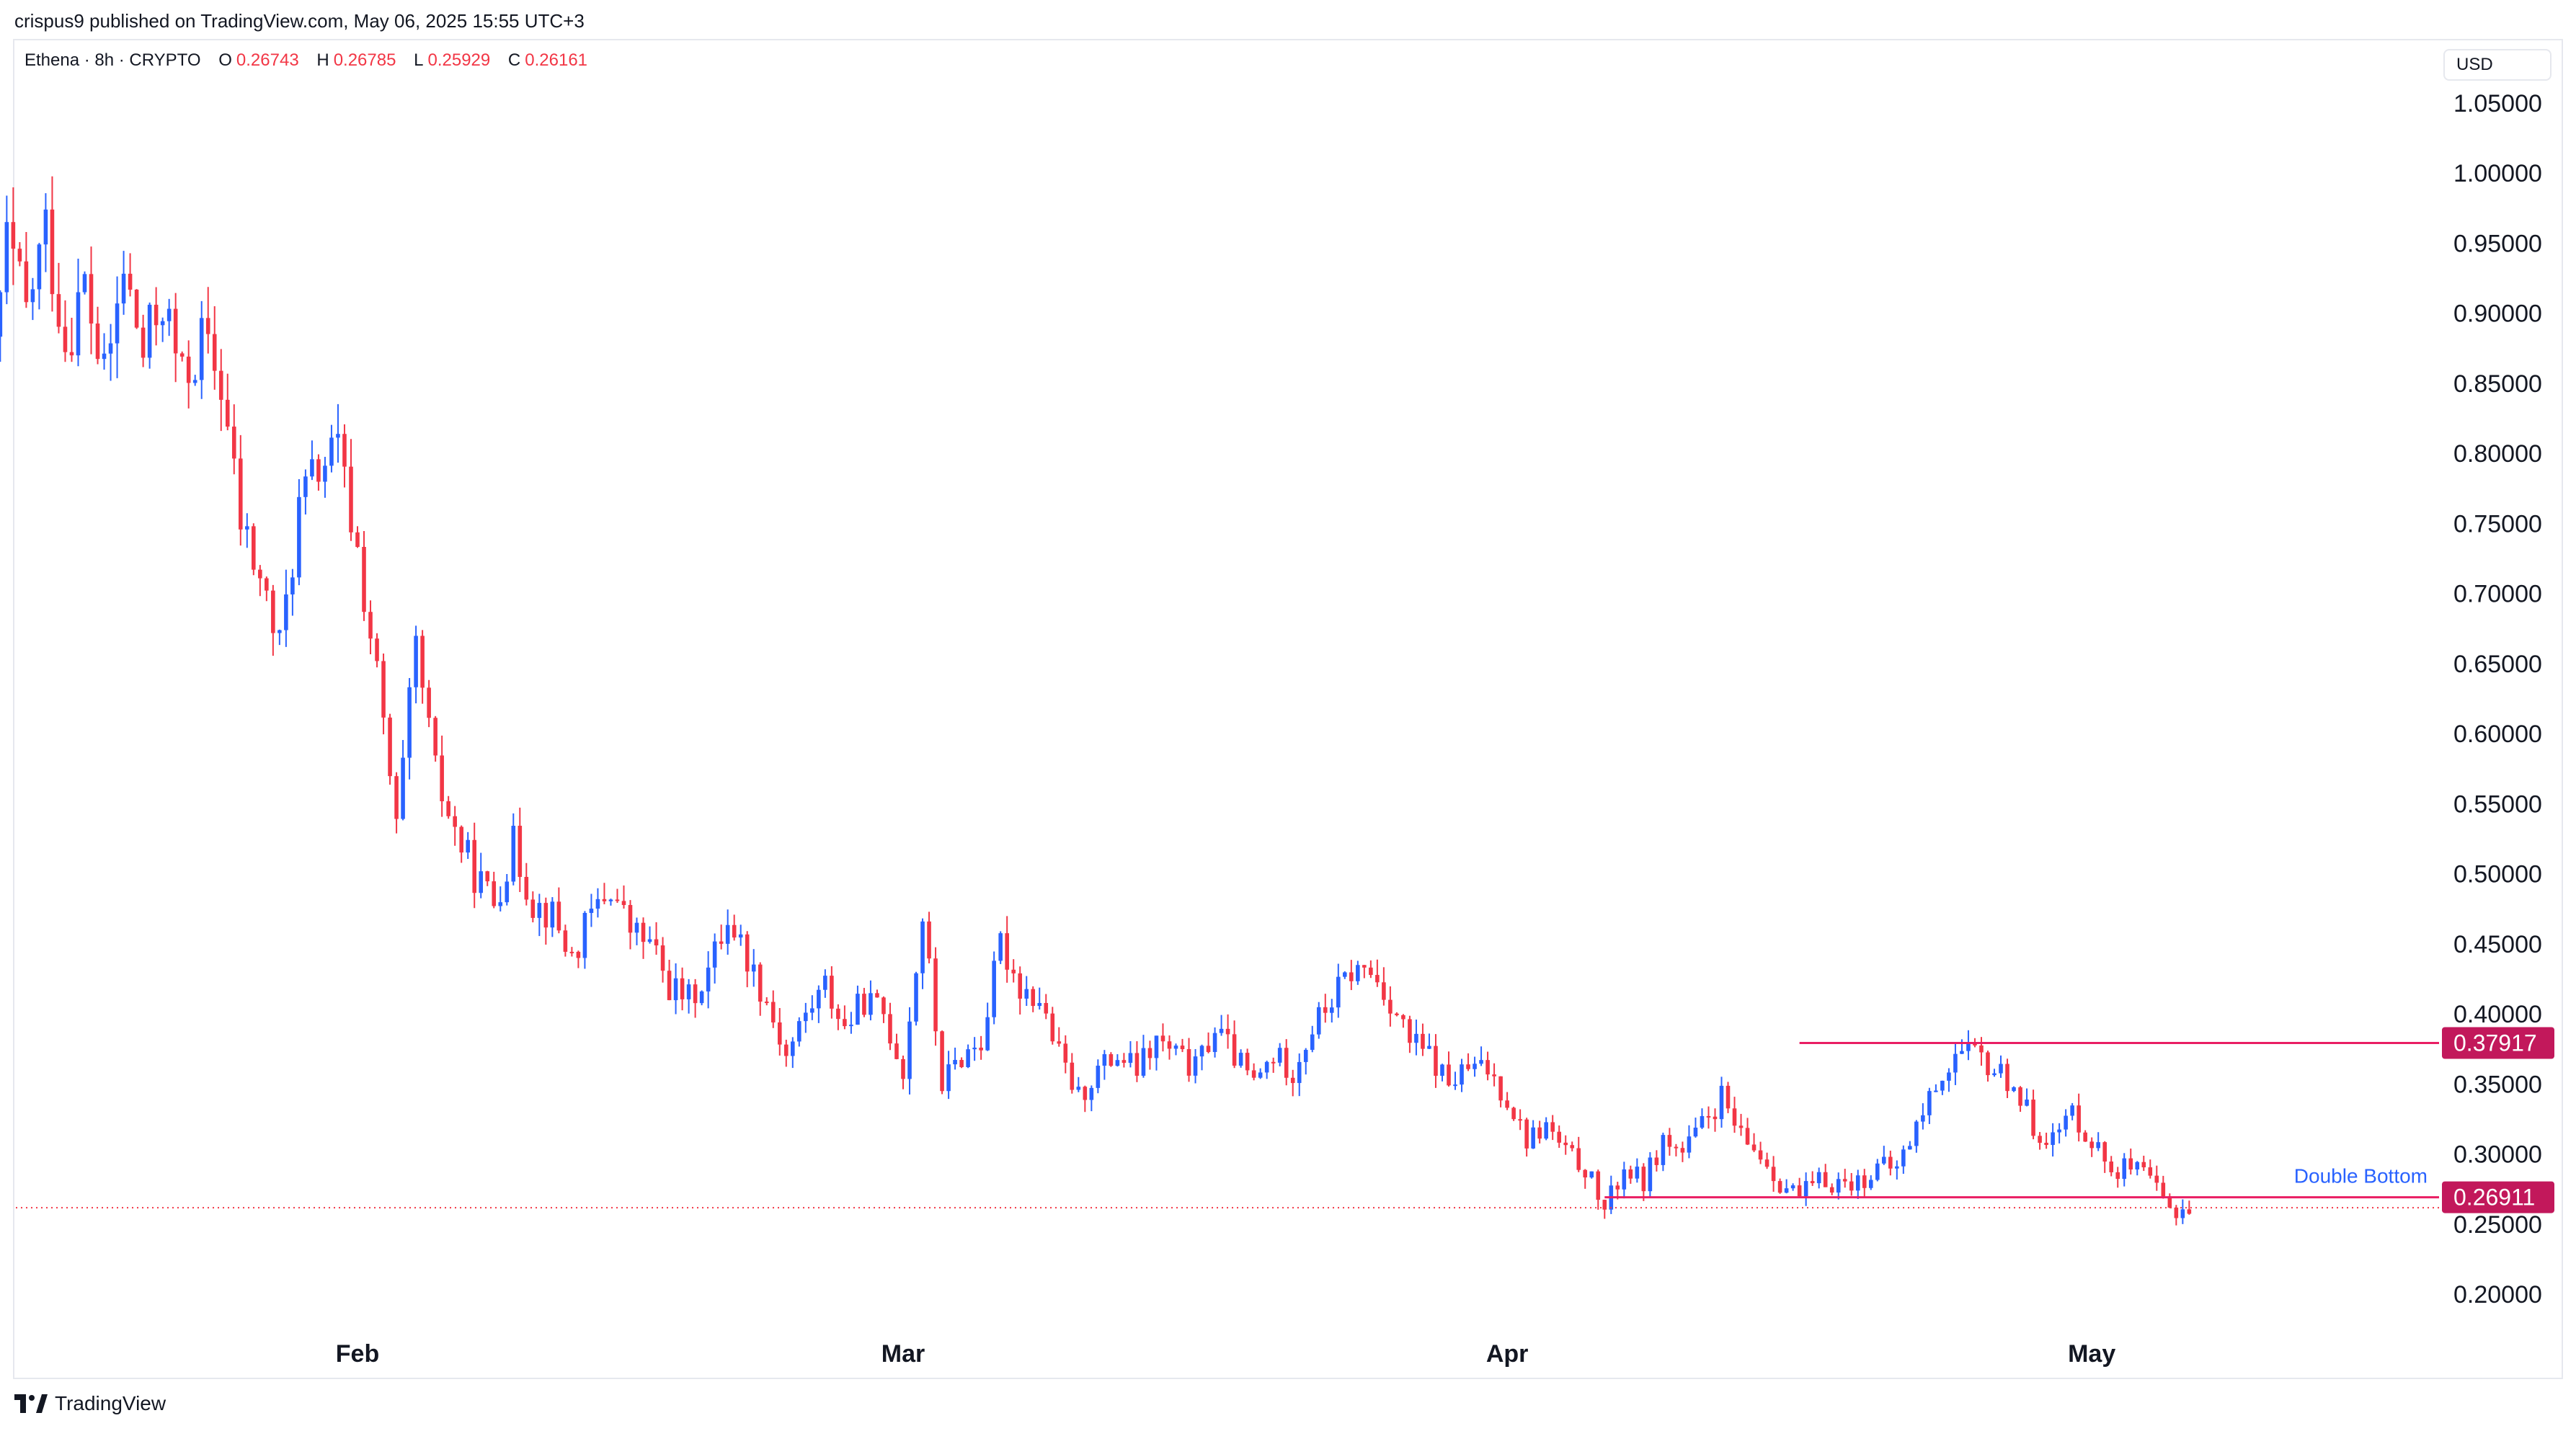  I want to click on x-axis-tick-label: Mar, so click(903, 1354).